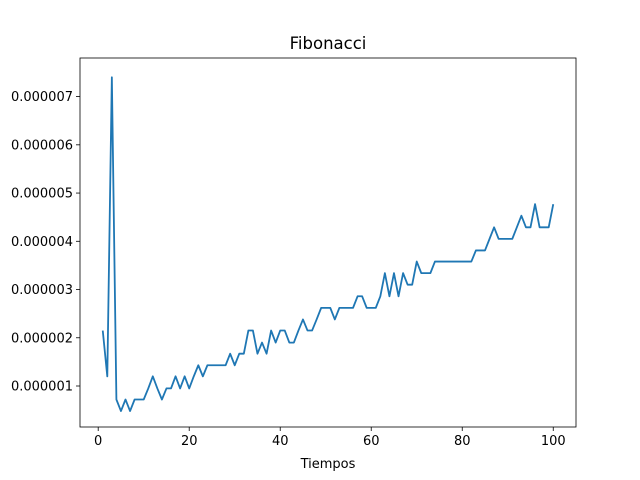 This screenshot has height=480, width=640. I want to click on y-tick-label: 0.000003, so click(42, 290).